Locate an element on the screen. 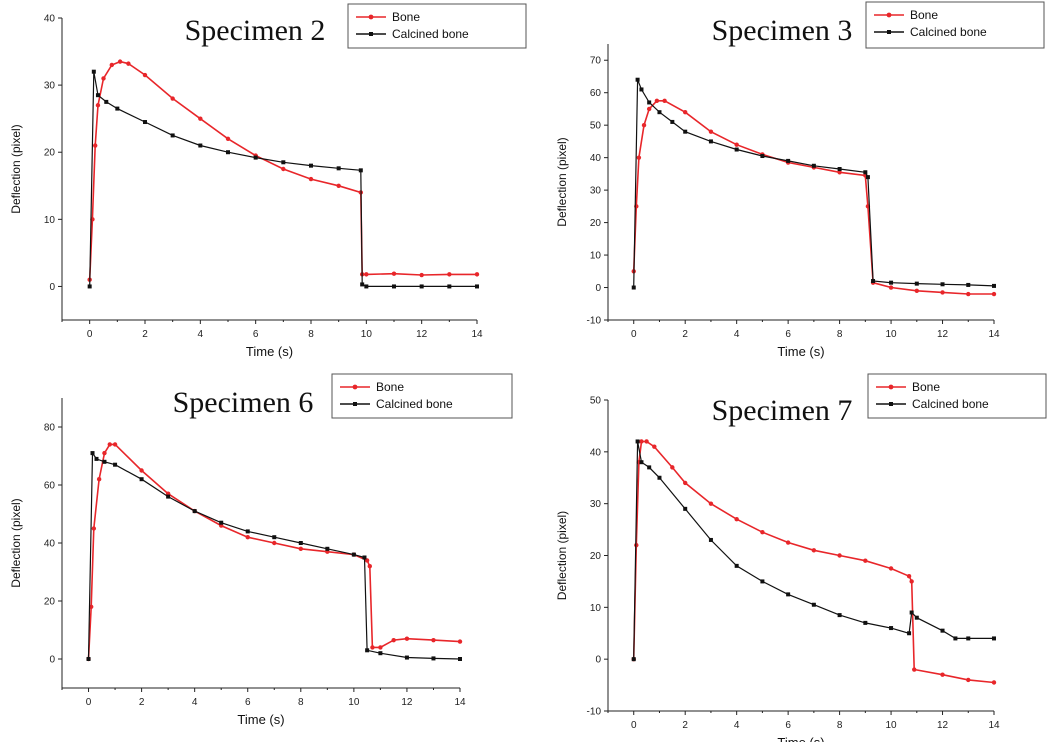 This screenshot has height=747, width=1056. legend: Bone Calcined bone is located at coordinates (957, 396).